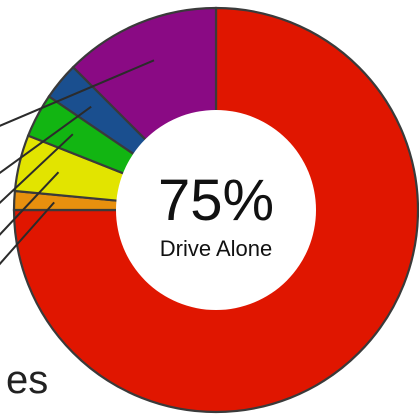 The image size is (419, 415). Describe the element at coordinates (216, 248) in the screenshot. I see `center-label: Drive Alone` at that location.